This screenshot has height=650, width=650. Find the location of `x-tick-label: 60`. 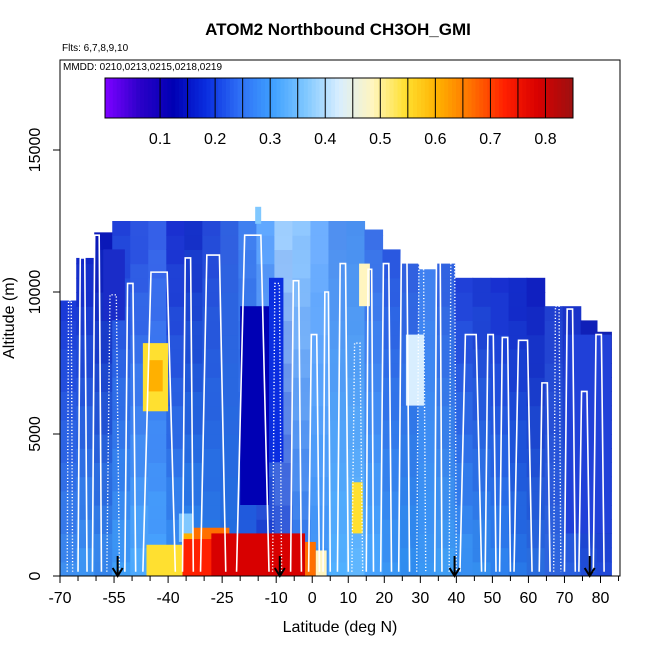

x-tick-label: 60 is located at coordinates (529, 598).